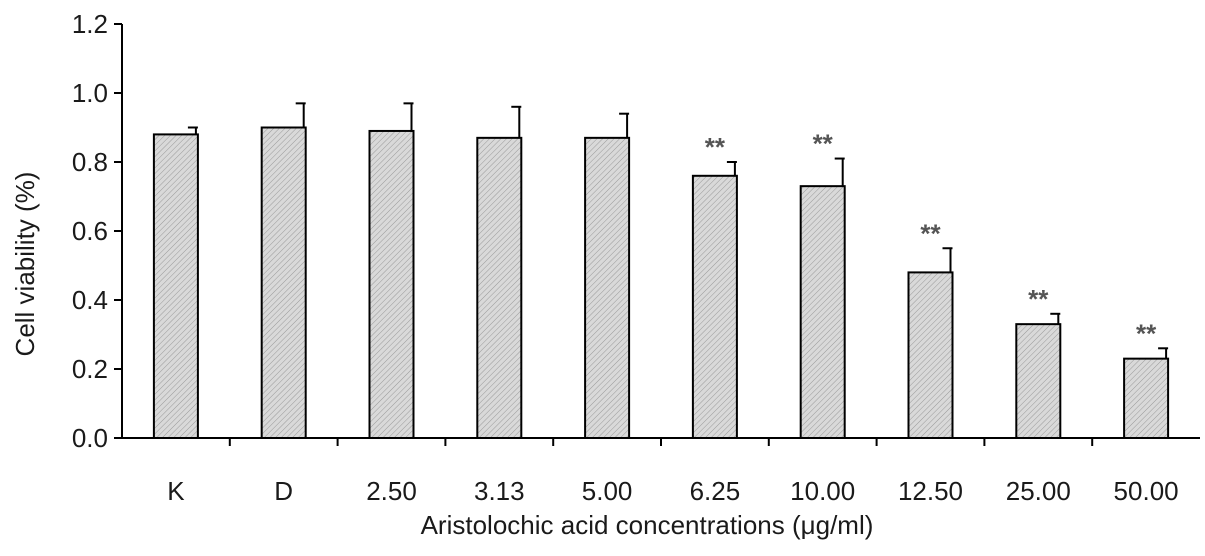  I want to click on x-tick-label: D, so click(283, 491).